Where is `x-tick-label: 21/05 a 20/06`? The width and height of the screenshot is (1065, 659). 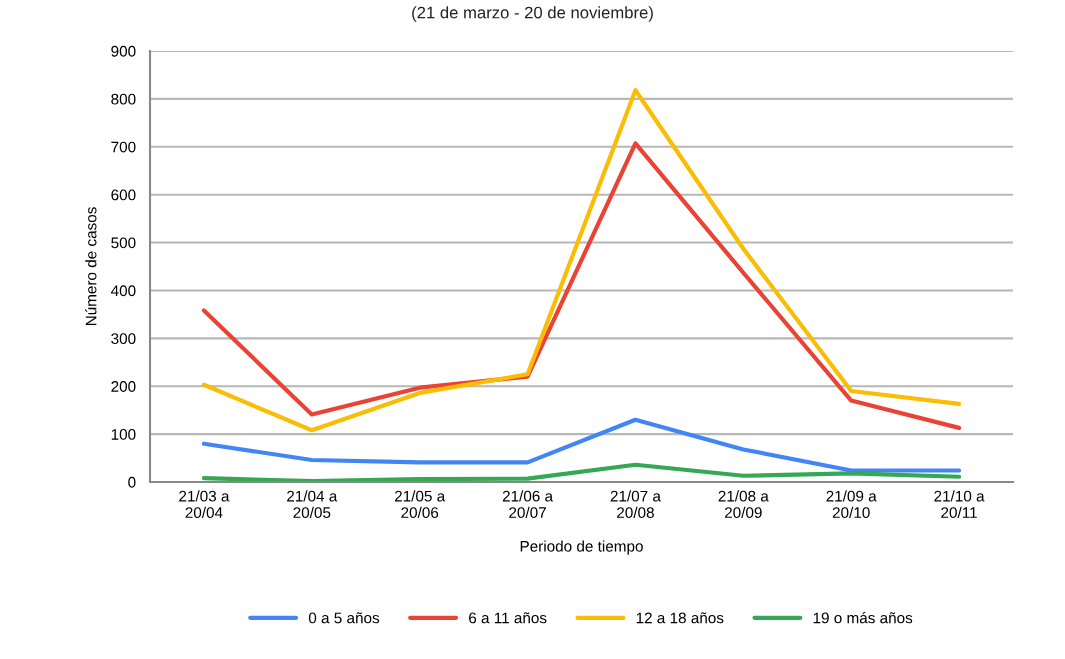
x-tick-label: 21/05 a 20/06 is located at coordinates (420, 504).